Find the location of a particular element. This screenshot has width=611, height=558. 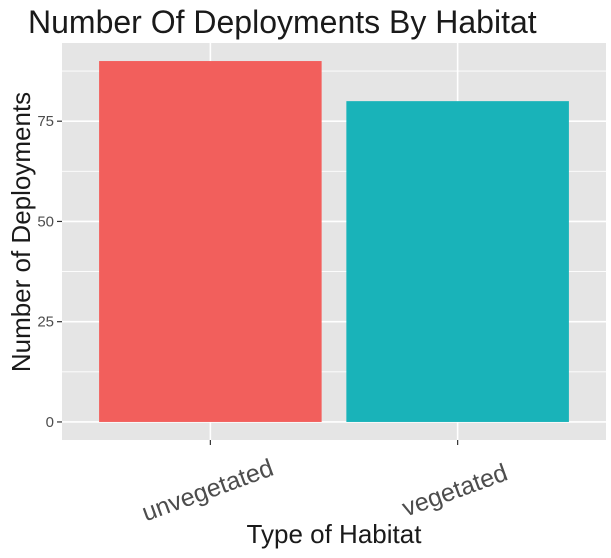

y-tick-label: 75 is located at coordinates (45, 121).